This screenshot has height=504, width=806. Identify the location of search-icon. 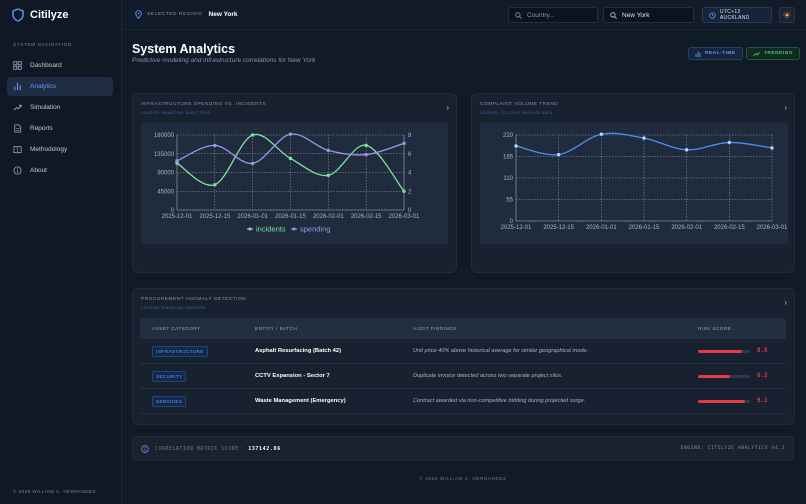
(518, 15).